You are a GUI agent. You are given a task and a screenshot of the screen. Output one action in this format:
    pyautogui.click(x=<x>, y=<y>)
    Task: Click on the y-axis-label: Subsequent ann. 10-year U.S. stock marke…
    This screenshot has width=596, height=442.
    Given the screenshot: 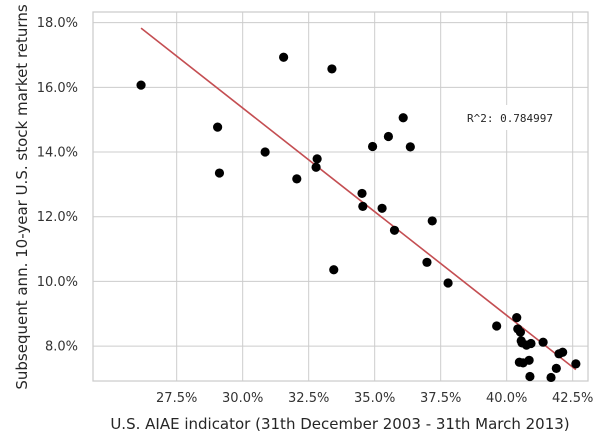 What is the action you would take?
    pyautogui.click(x=22, y=196)
    